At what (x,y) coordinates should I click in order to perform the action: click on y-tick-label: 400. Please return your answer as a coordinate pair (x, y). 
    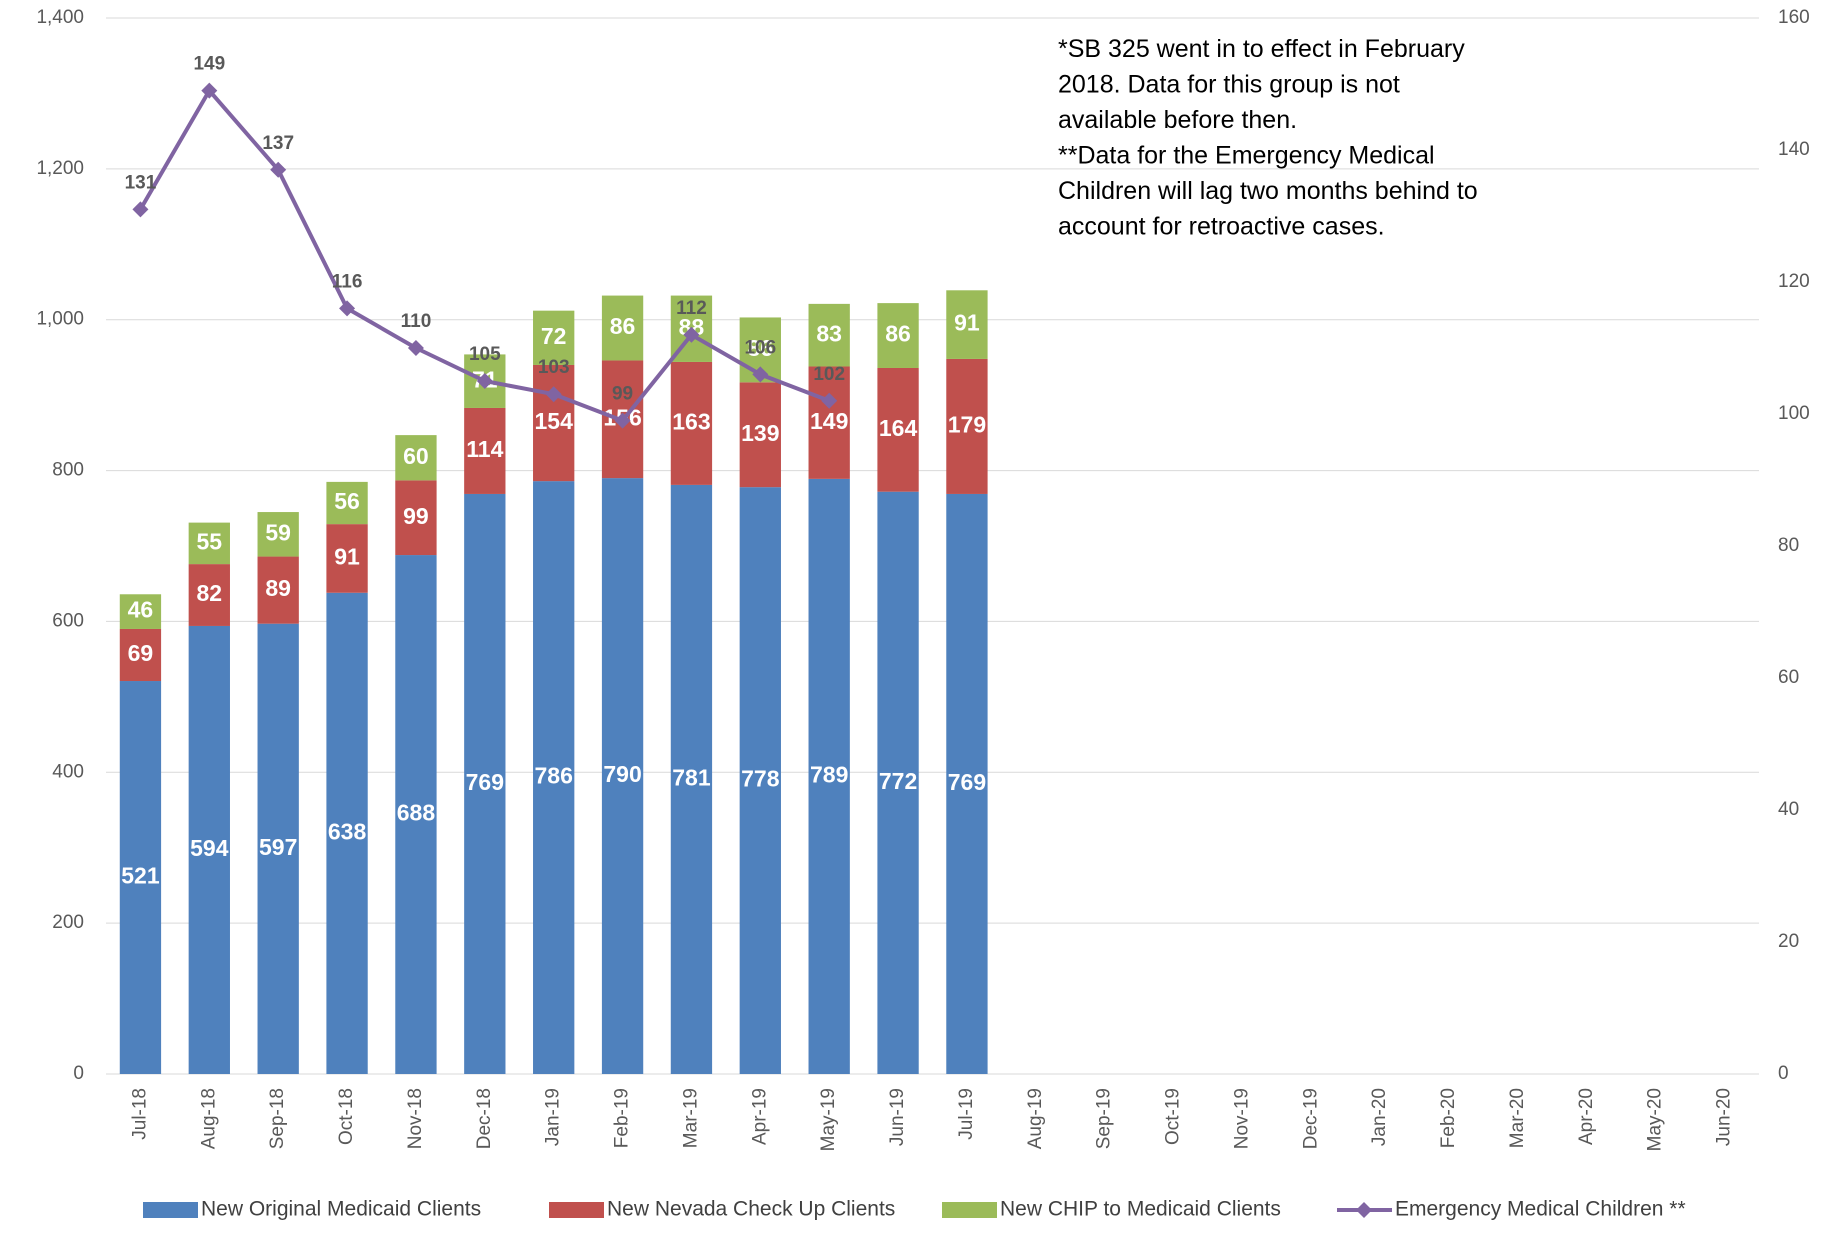
    Looking at the image, I should click on (68, 771).